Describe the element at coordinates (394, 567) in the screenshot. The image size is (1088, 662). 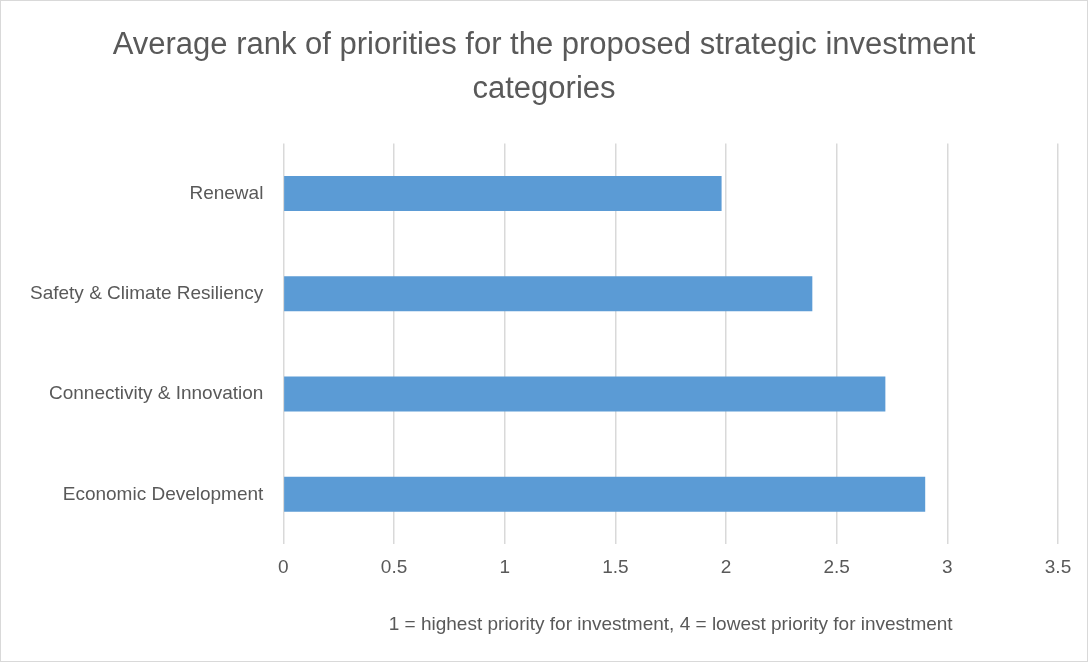
I see `x-tick-label: 0.5` at that location.